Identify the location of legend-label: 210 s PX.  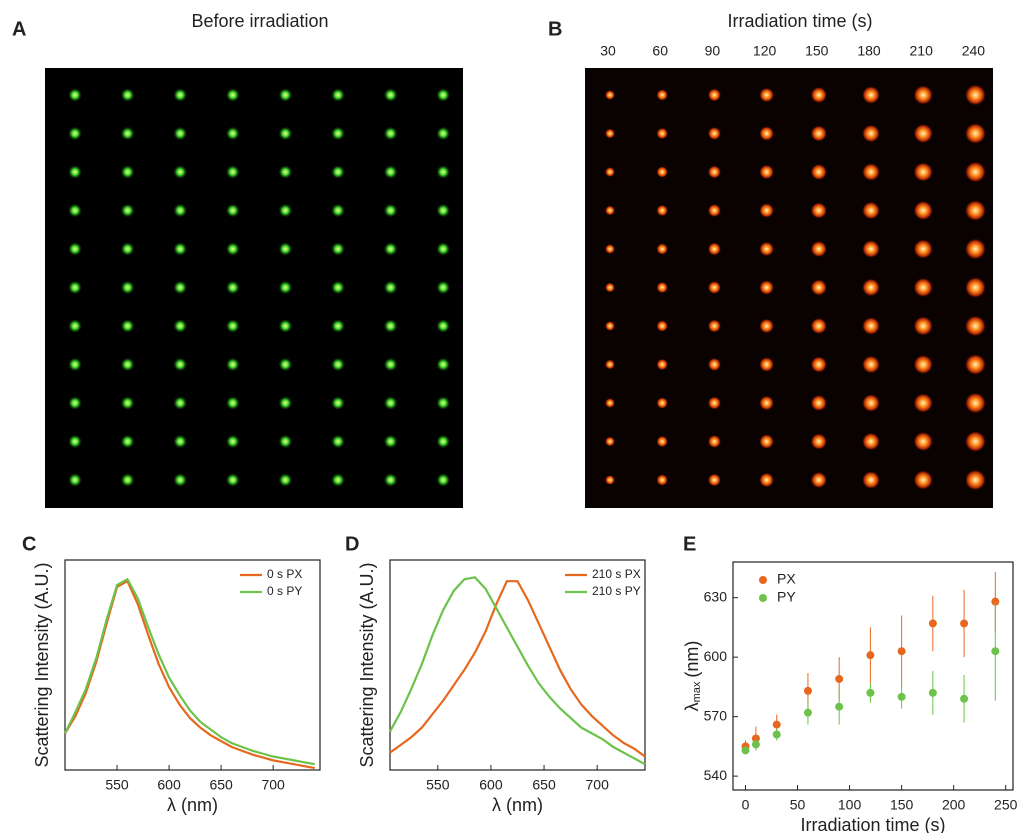
(616, 574).